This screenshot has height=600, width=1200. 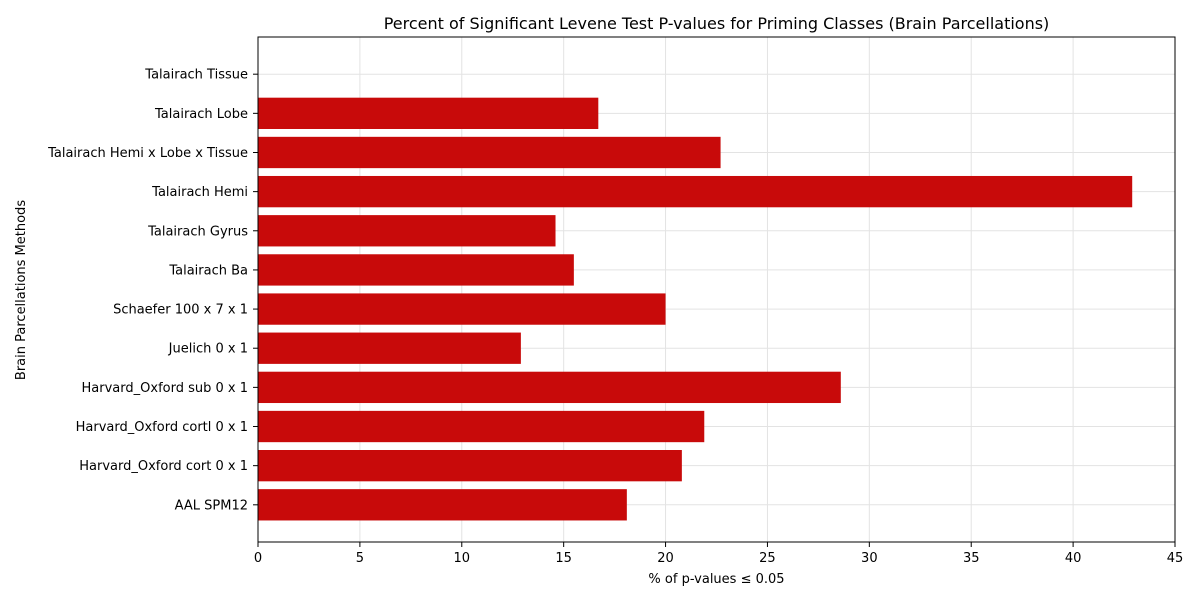 I want to click on x-tick-label: 30, so click(x=869, y=558).